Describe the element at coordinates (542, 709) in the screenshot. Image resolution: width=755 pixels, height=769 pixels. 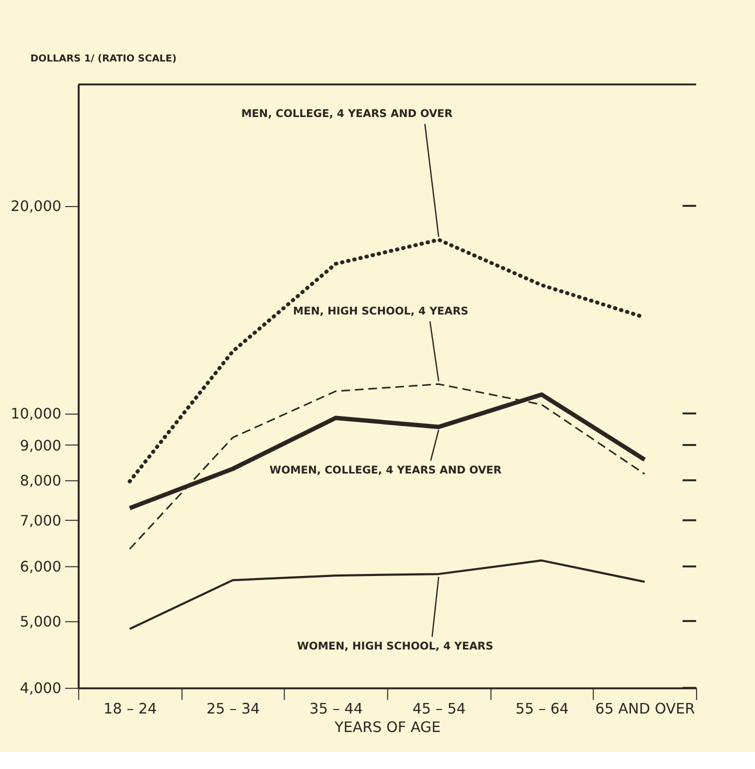
I see `x-tick-label: 55 – 64` at that location.